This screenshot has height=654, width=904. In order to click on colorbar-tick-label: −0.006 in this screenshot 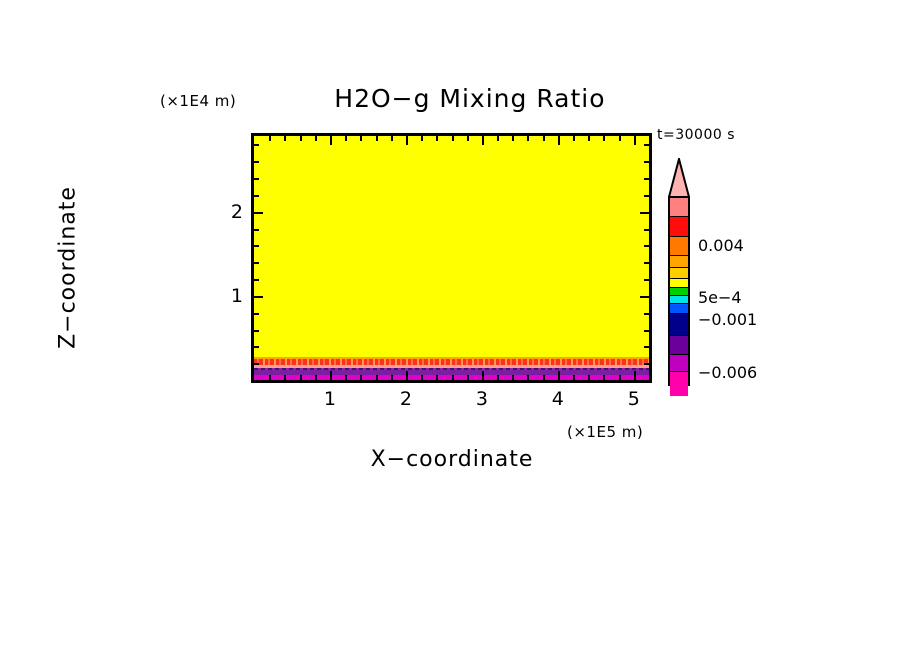, I will do `click(728, 372)`.